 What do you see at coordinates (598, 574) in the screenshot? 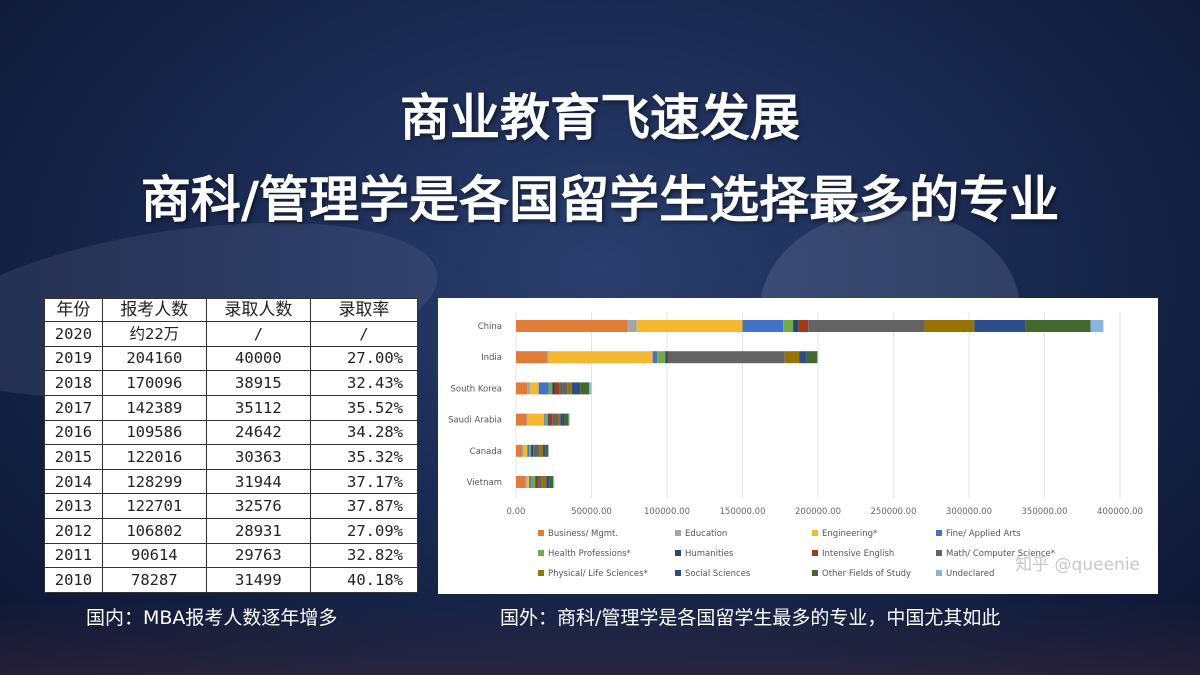
I see `legend-label: Physical/ Life Sciences*` at bounding box center [598, 574].